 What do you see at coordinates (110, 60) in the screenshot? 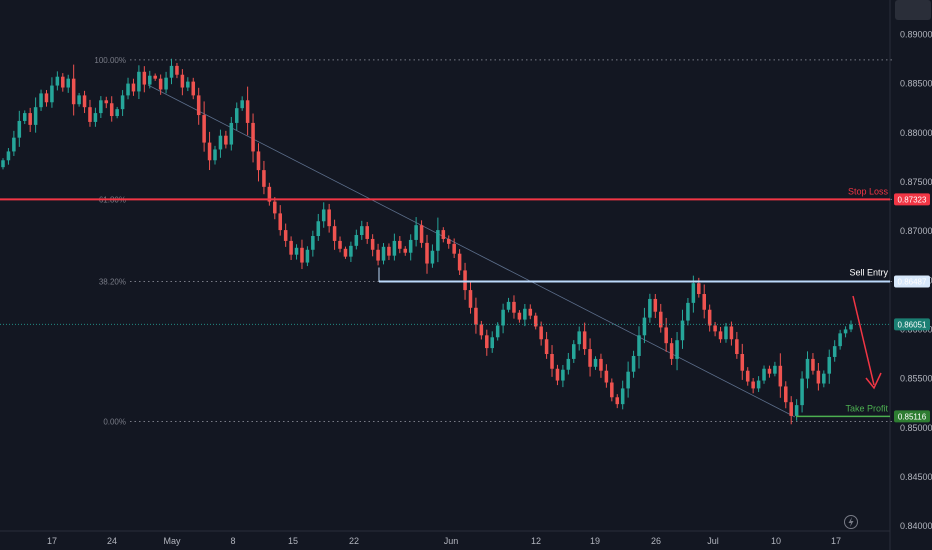
I see `fib-level-label: 100.00%` at bounding box center [110, 60].